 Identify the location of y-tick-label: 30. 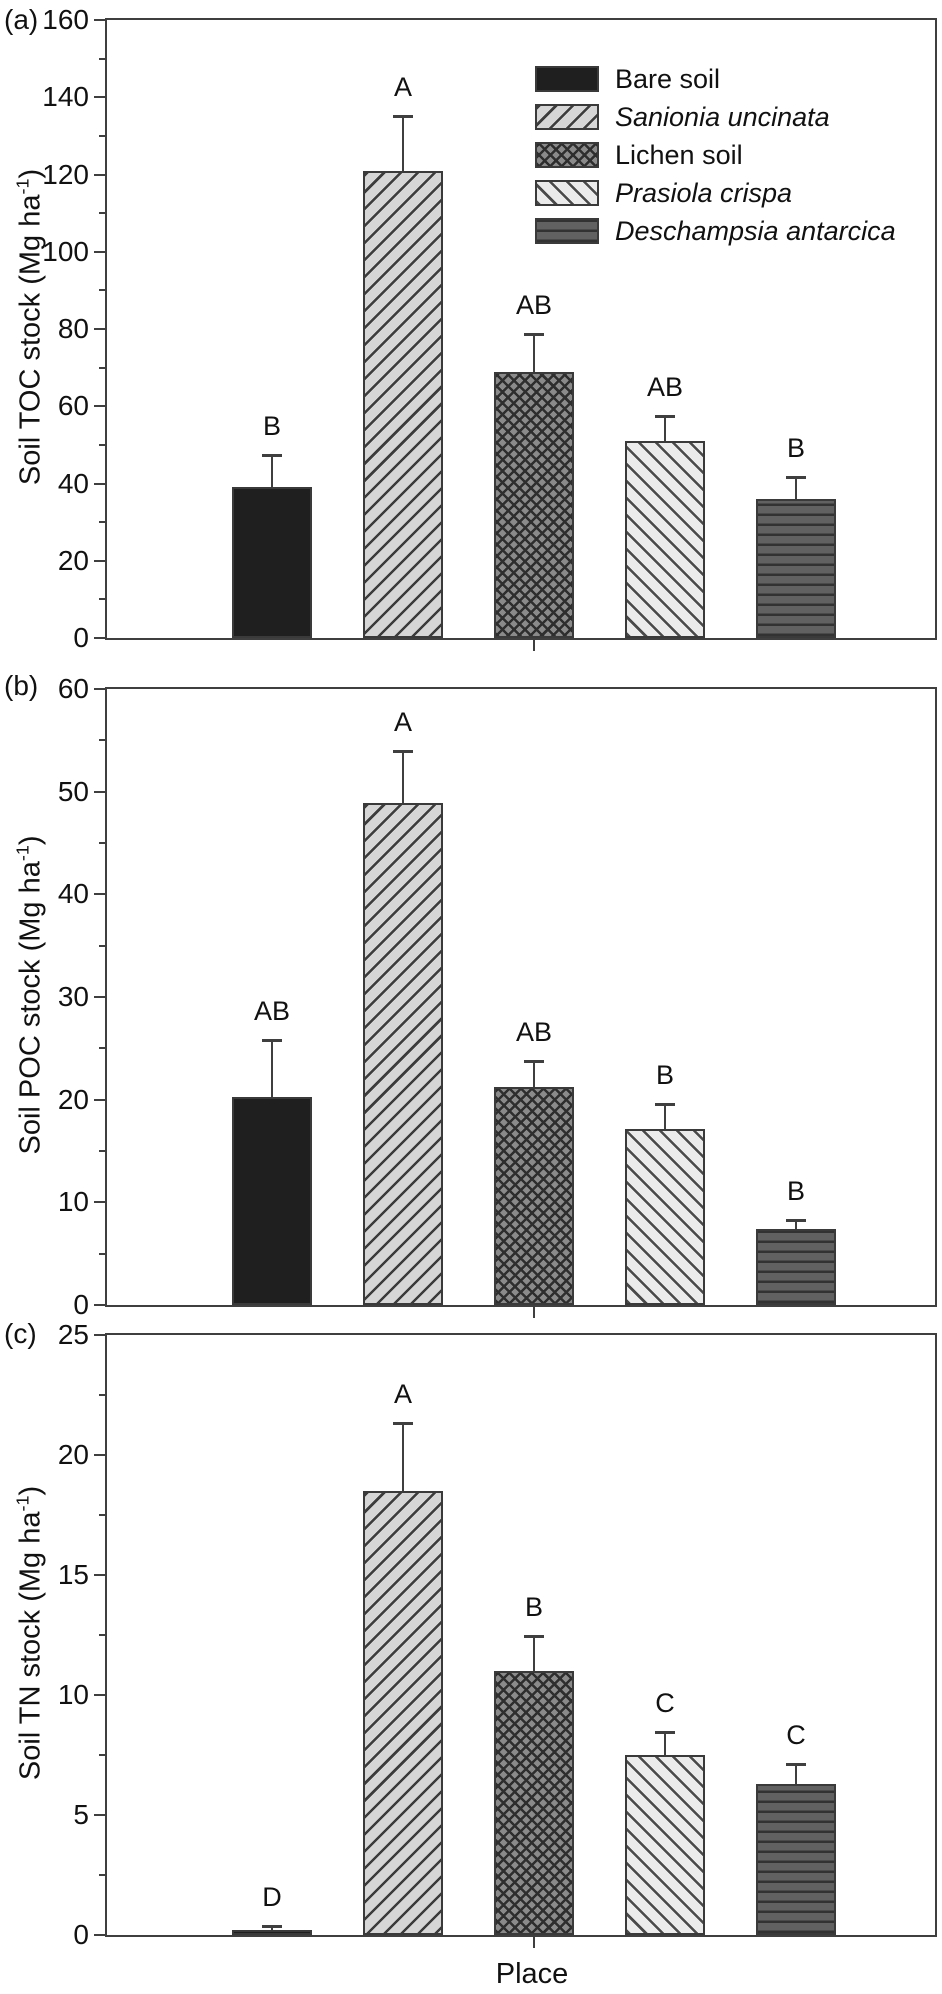
(73, 996).